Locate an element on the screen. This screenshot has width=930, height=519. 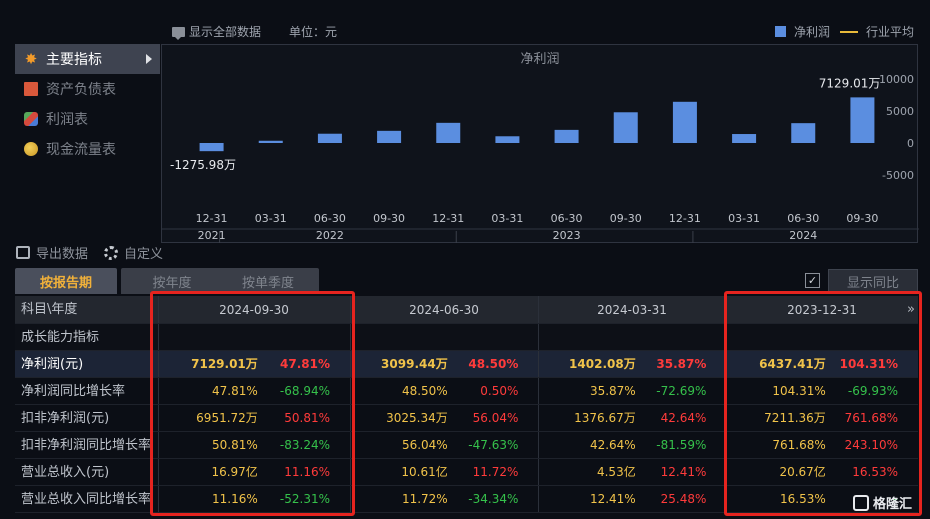
legend-line-swatch is located at coordinates (848, 31).